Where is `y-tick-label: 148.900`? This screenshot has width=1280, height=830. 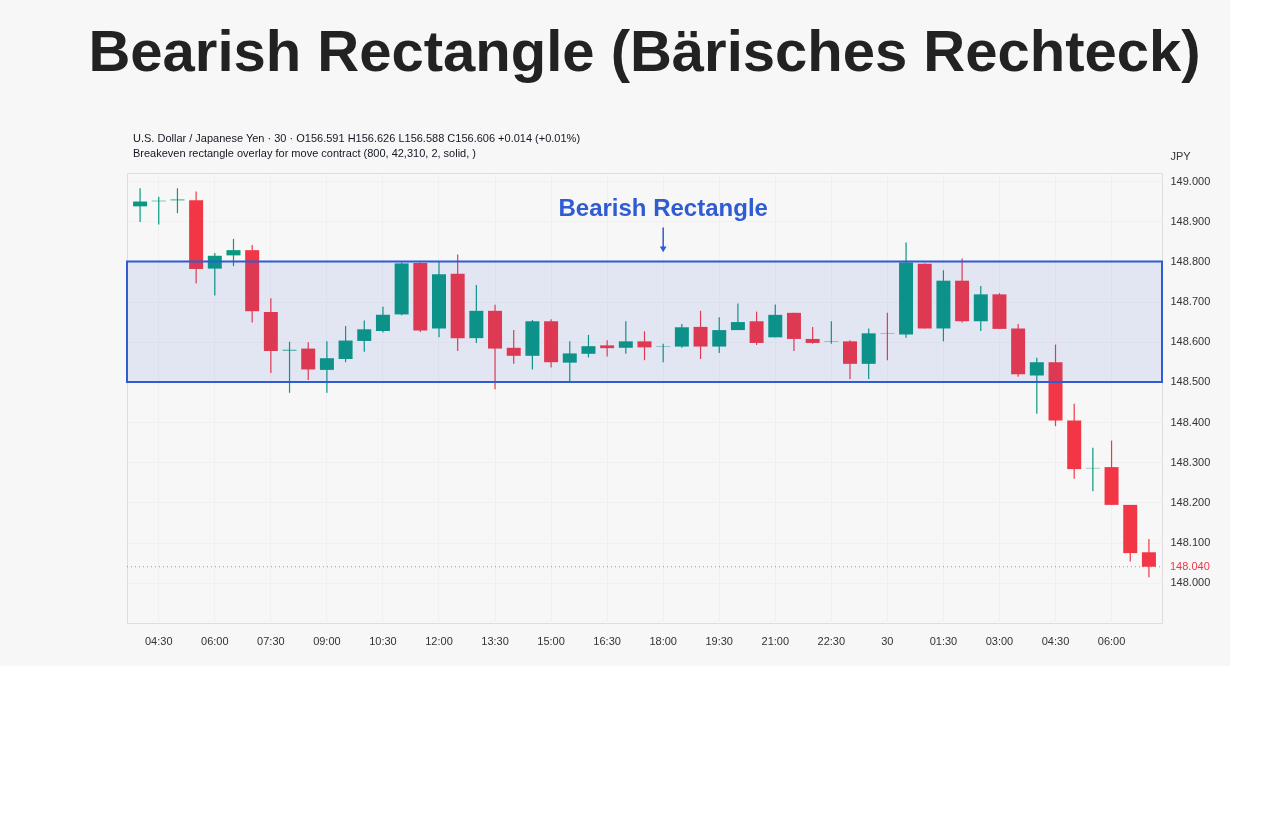 y-tick-label: 148.900 is located at coordinates (1190, 220).